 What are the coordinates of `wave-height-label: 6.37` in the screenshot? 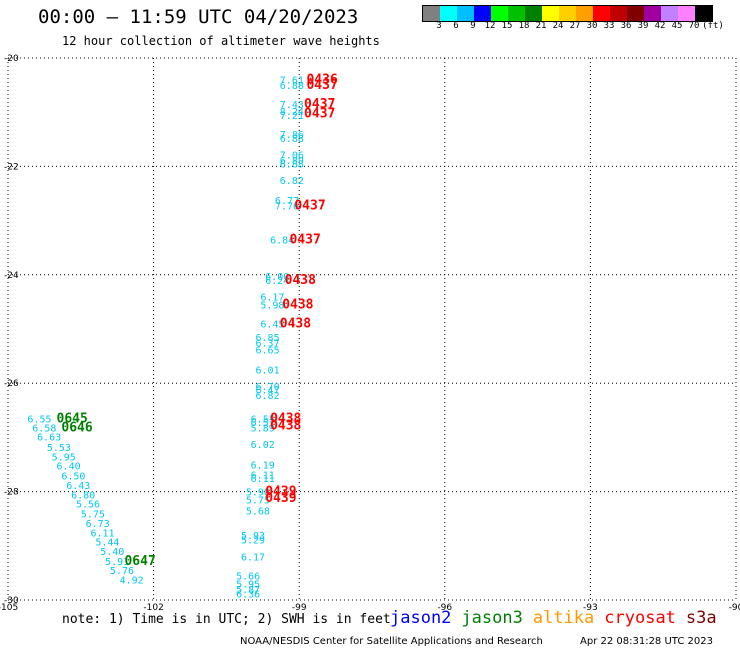 It's located at (268, 344).